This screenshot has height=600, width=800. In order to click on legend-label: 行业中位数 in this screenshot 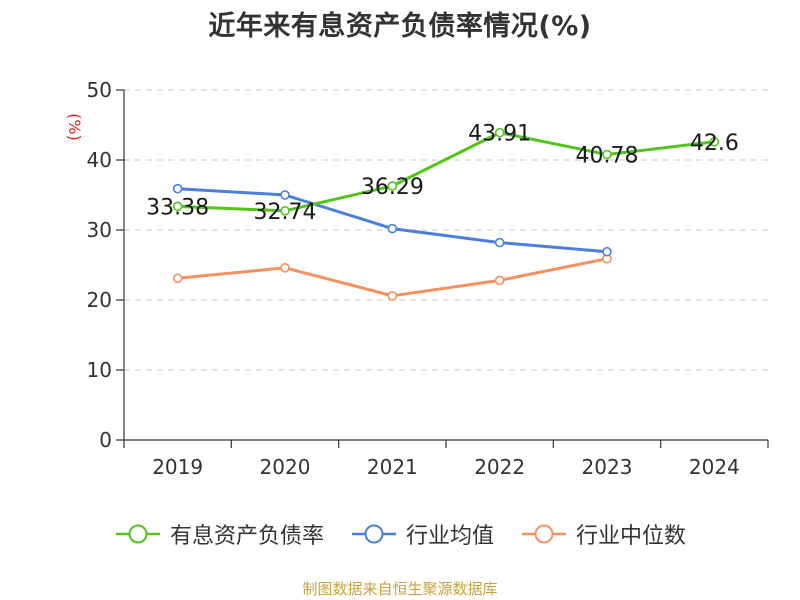, I will do `click(631, 536)`.